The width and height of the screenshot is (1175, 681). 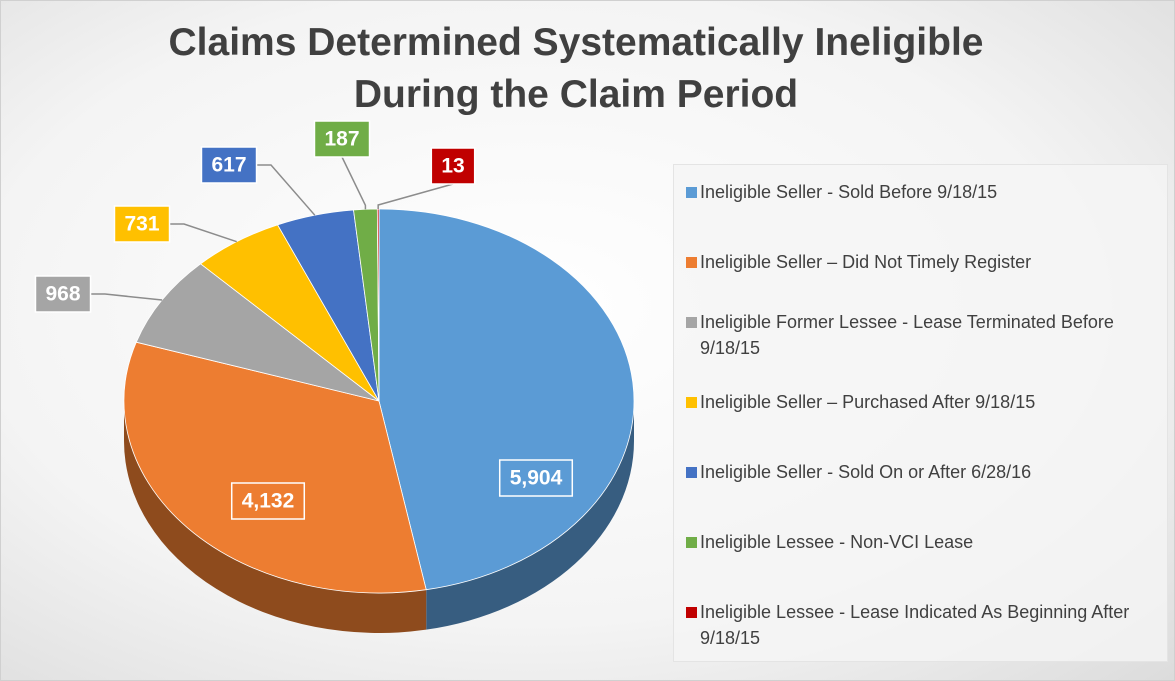 I want to click on legend-item: Ineligible Lessee - Non-VCI Lease, so click(x=928, y=542).